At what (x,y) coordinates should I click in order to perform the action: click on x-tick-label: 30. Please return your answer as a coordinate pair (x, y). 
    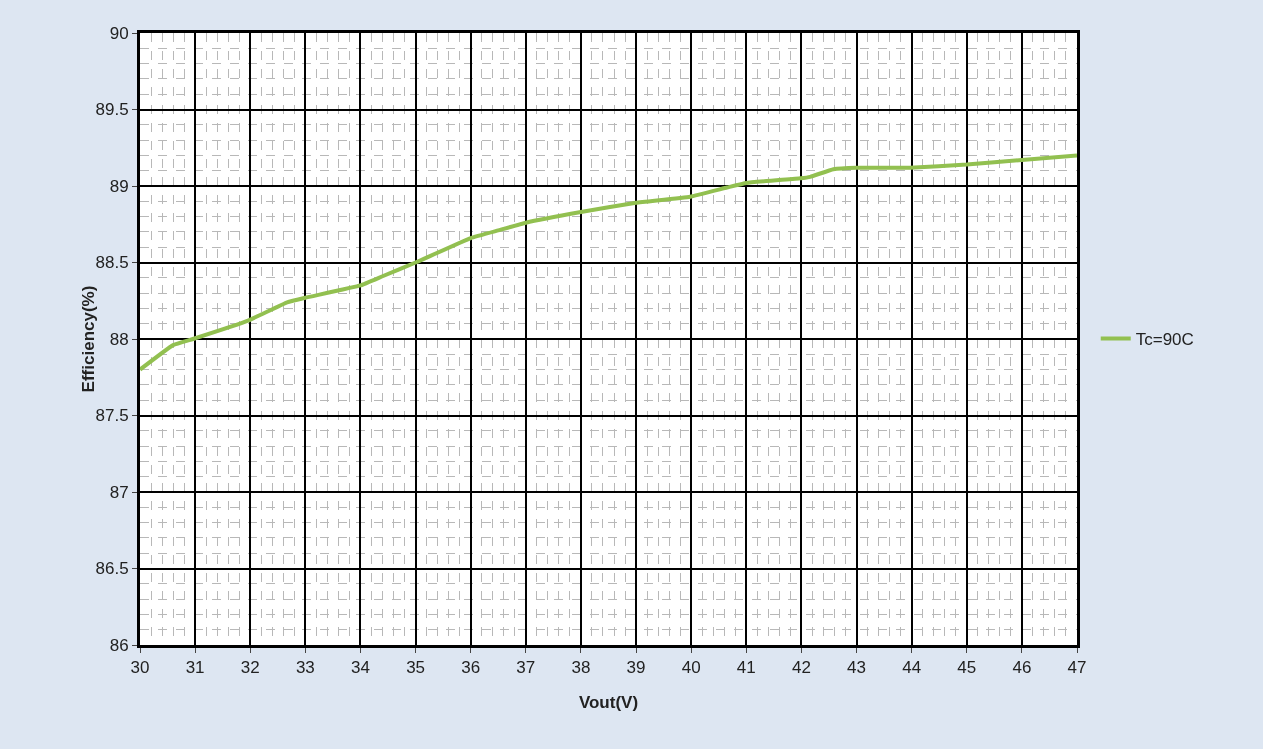
    Looking at the image, I should click on (140, 668).